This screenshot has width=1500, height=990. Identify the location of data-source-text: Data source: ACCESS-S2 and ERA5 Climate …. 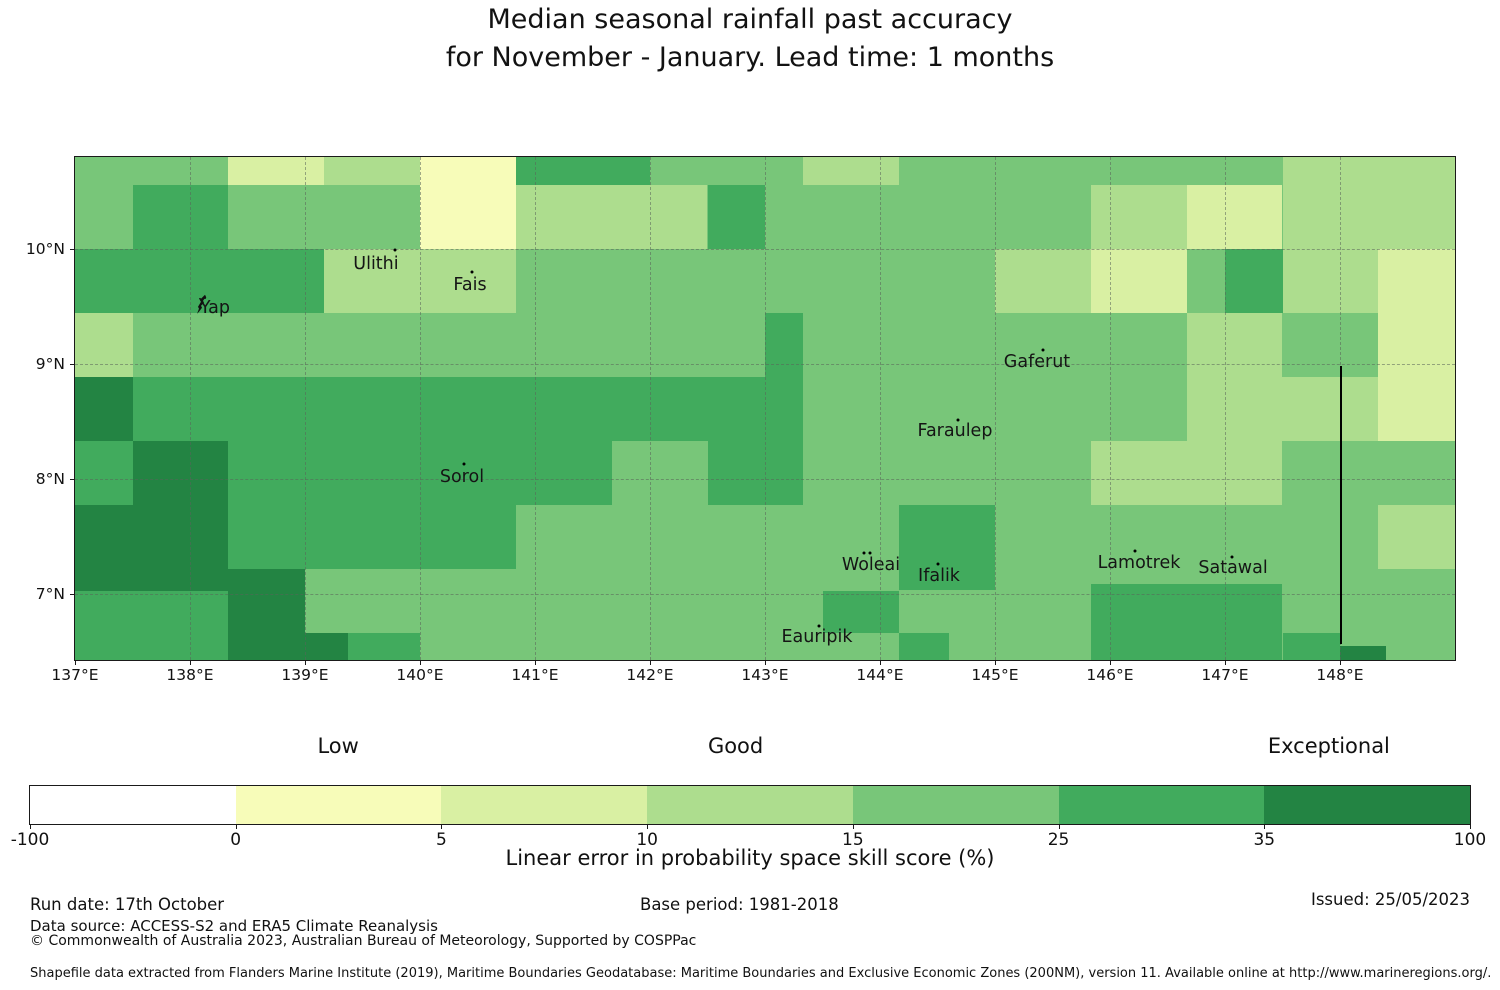
(234, 926).